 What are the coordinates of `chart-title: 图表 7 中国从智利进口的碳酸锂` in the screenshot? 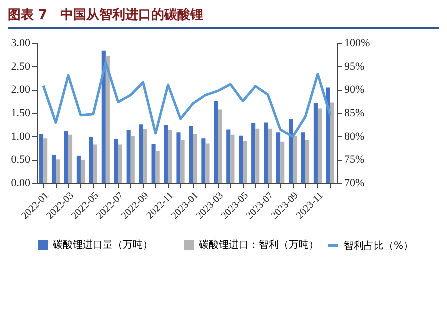 It's located at (223, 17).